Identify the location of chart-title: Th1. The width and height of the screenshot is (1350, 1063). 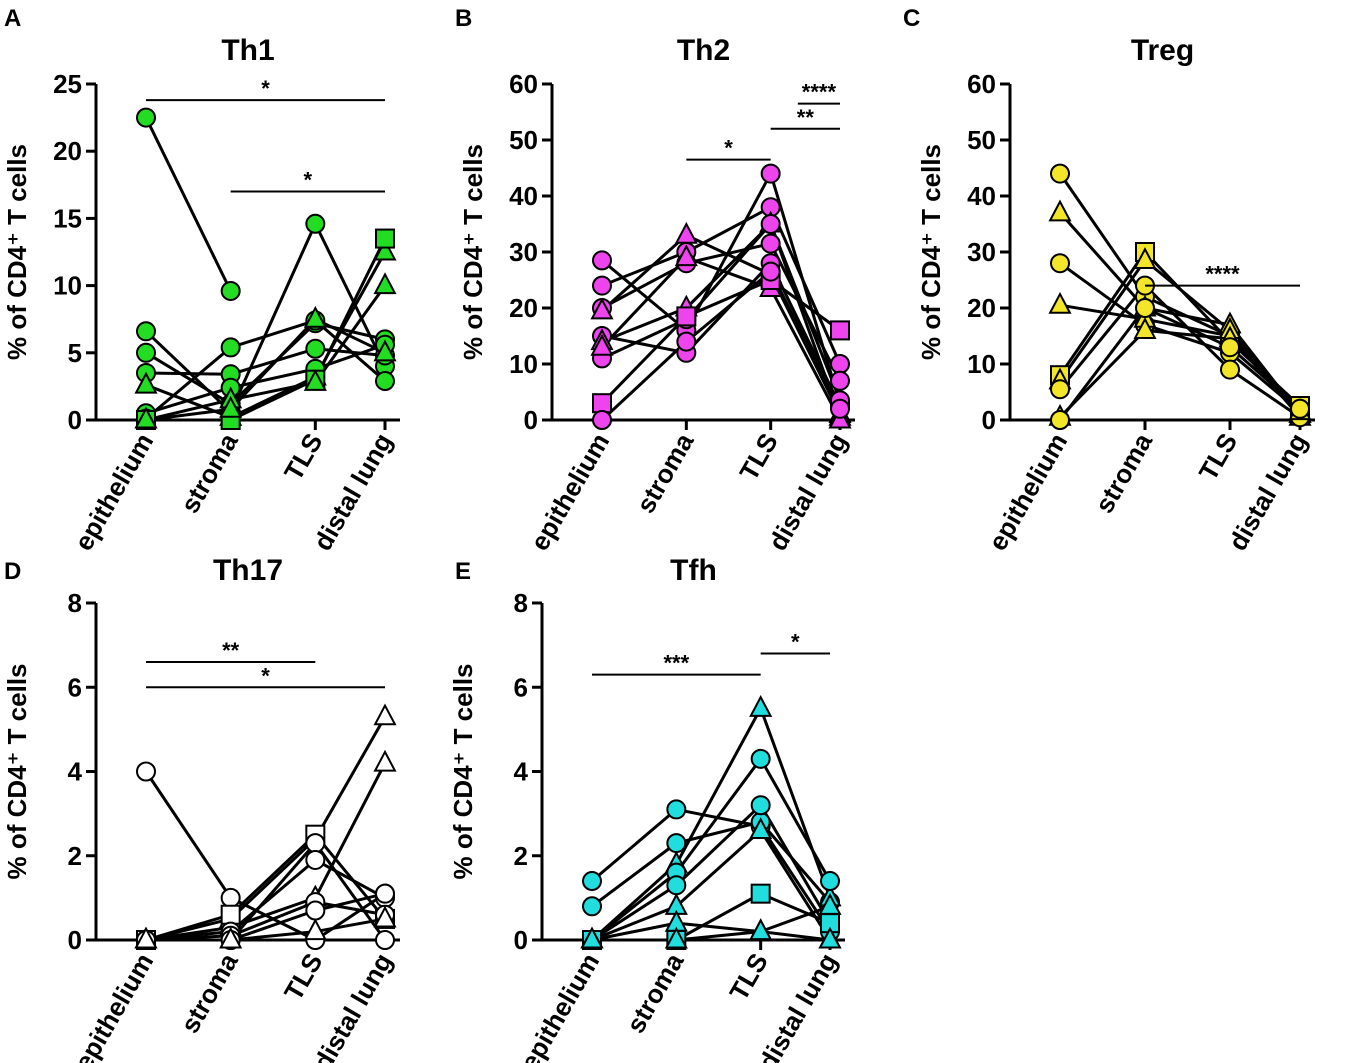
(247, 50).